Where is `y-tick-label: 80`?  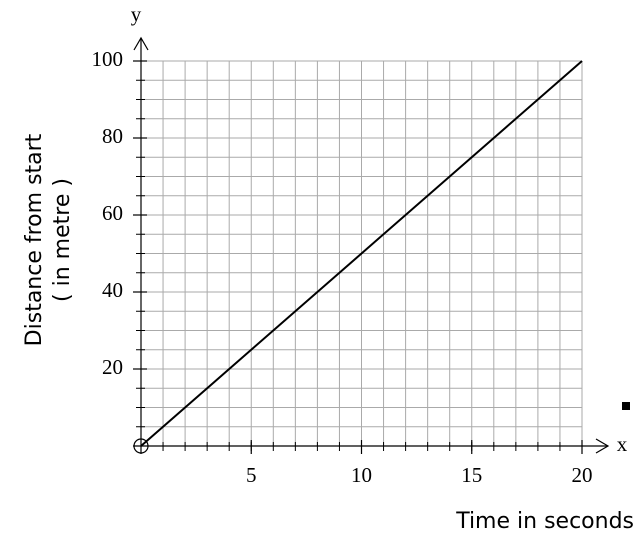
y-tick-label: 80 is located at coordinates (112, 136).